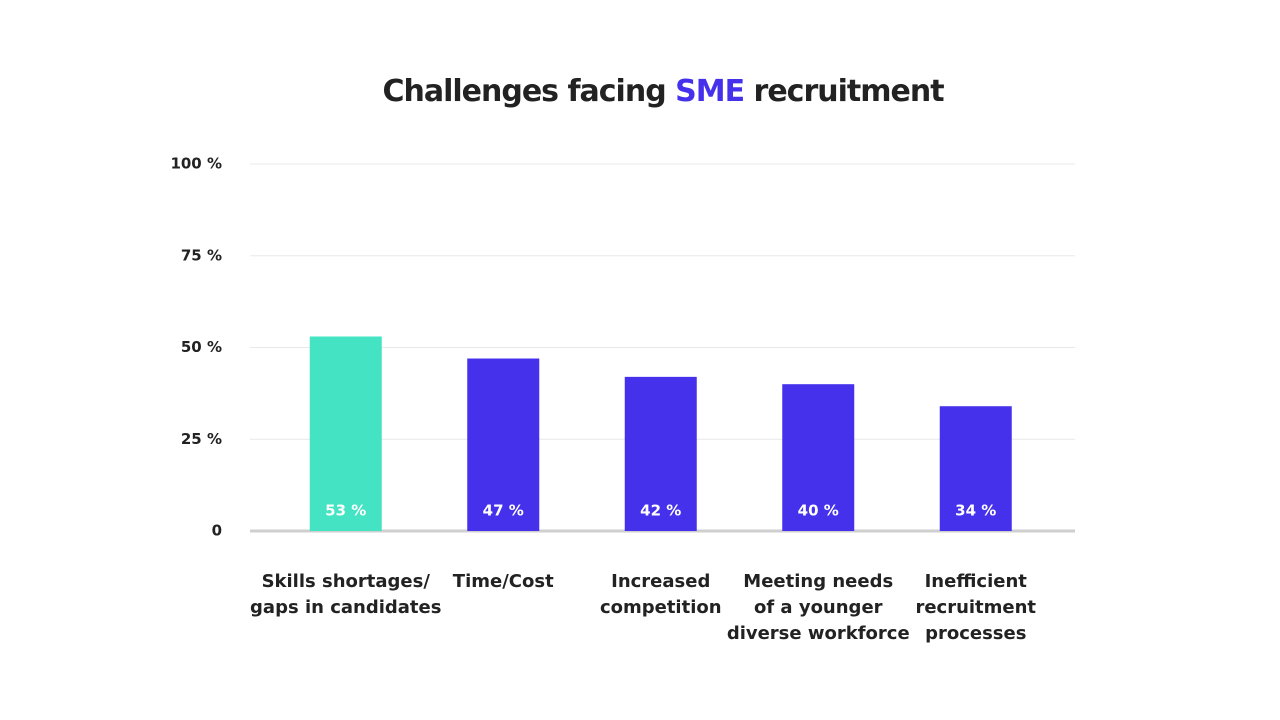 The height and width of the screenshot is (720, 1280). What do you see at coordinates (661, 594) in the screenshot?
I see `x-tick-label: Increased competition` at bounding box center [661, 594].